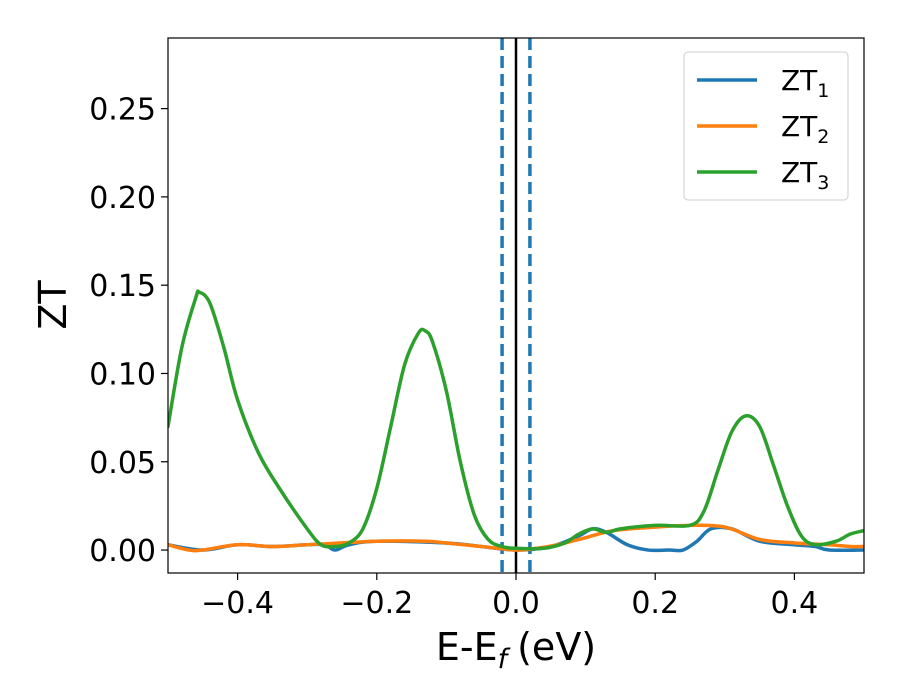  Describe the element at coordinates (122, 110) in the screenshot. I see `y-tick-label: 0.25` at that location.